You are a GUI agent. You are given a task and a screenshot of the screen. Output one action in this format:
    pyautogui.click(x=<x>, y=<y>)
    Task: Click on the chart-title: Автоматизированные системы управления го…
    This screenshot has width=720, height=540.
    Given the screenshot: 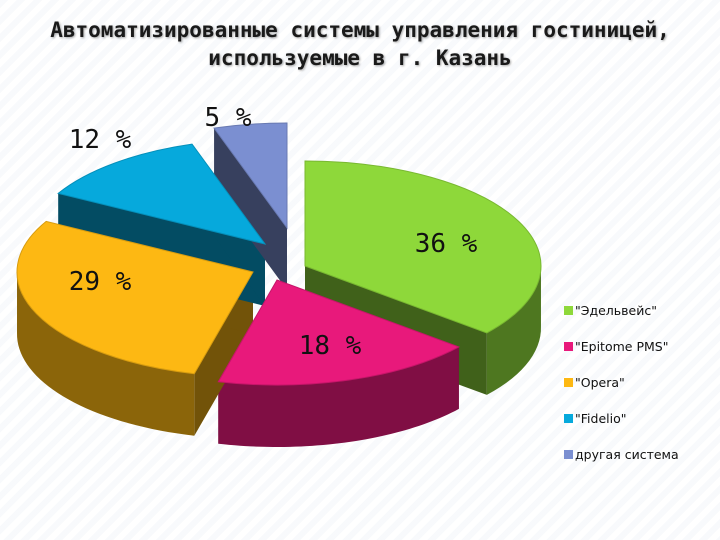 What is the action you would take?
    pyautogui.click(x=360, y=44)
    